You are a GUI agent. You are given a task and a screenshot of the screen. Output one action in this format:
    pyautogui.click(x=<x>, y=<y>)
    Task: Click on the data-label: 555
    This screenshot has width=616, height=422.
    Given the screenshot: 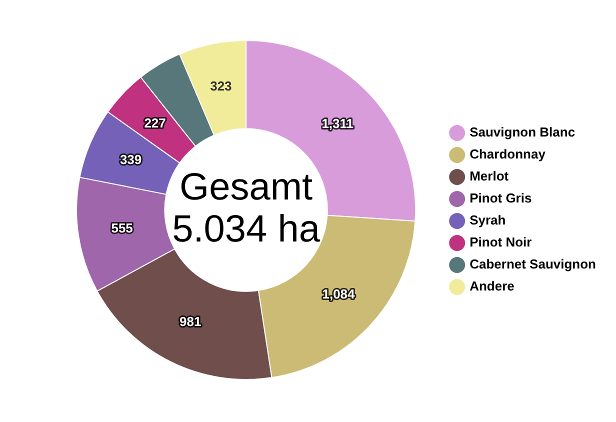 What is the action you would take?
    pyautogui.click(x=122, y=228)
    